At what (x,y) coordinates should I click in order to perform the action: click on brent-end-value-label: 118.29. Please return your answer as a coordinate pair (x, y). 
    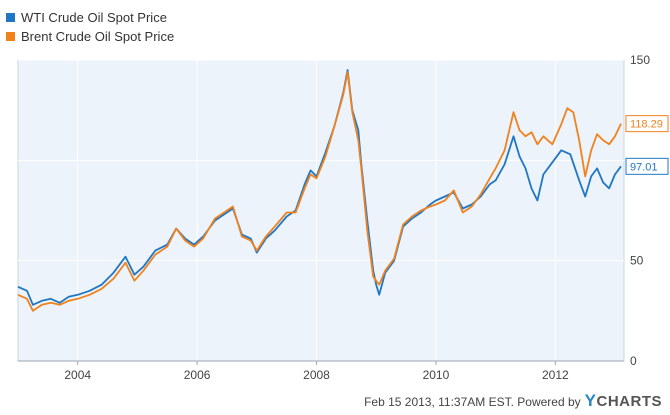
    Looking at the image, I should click on (646, 125).